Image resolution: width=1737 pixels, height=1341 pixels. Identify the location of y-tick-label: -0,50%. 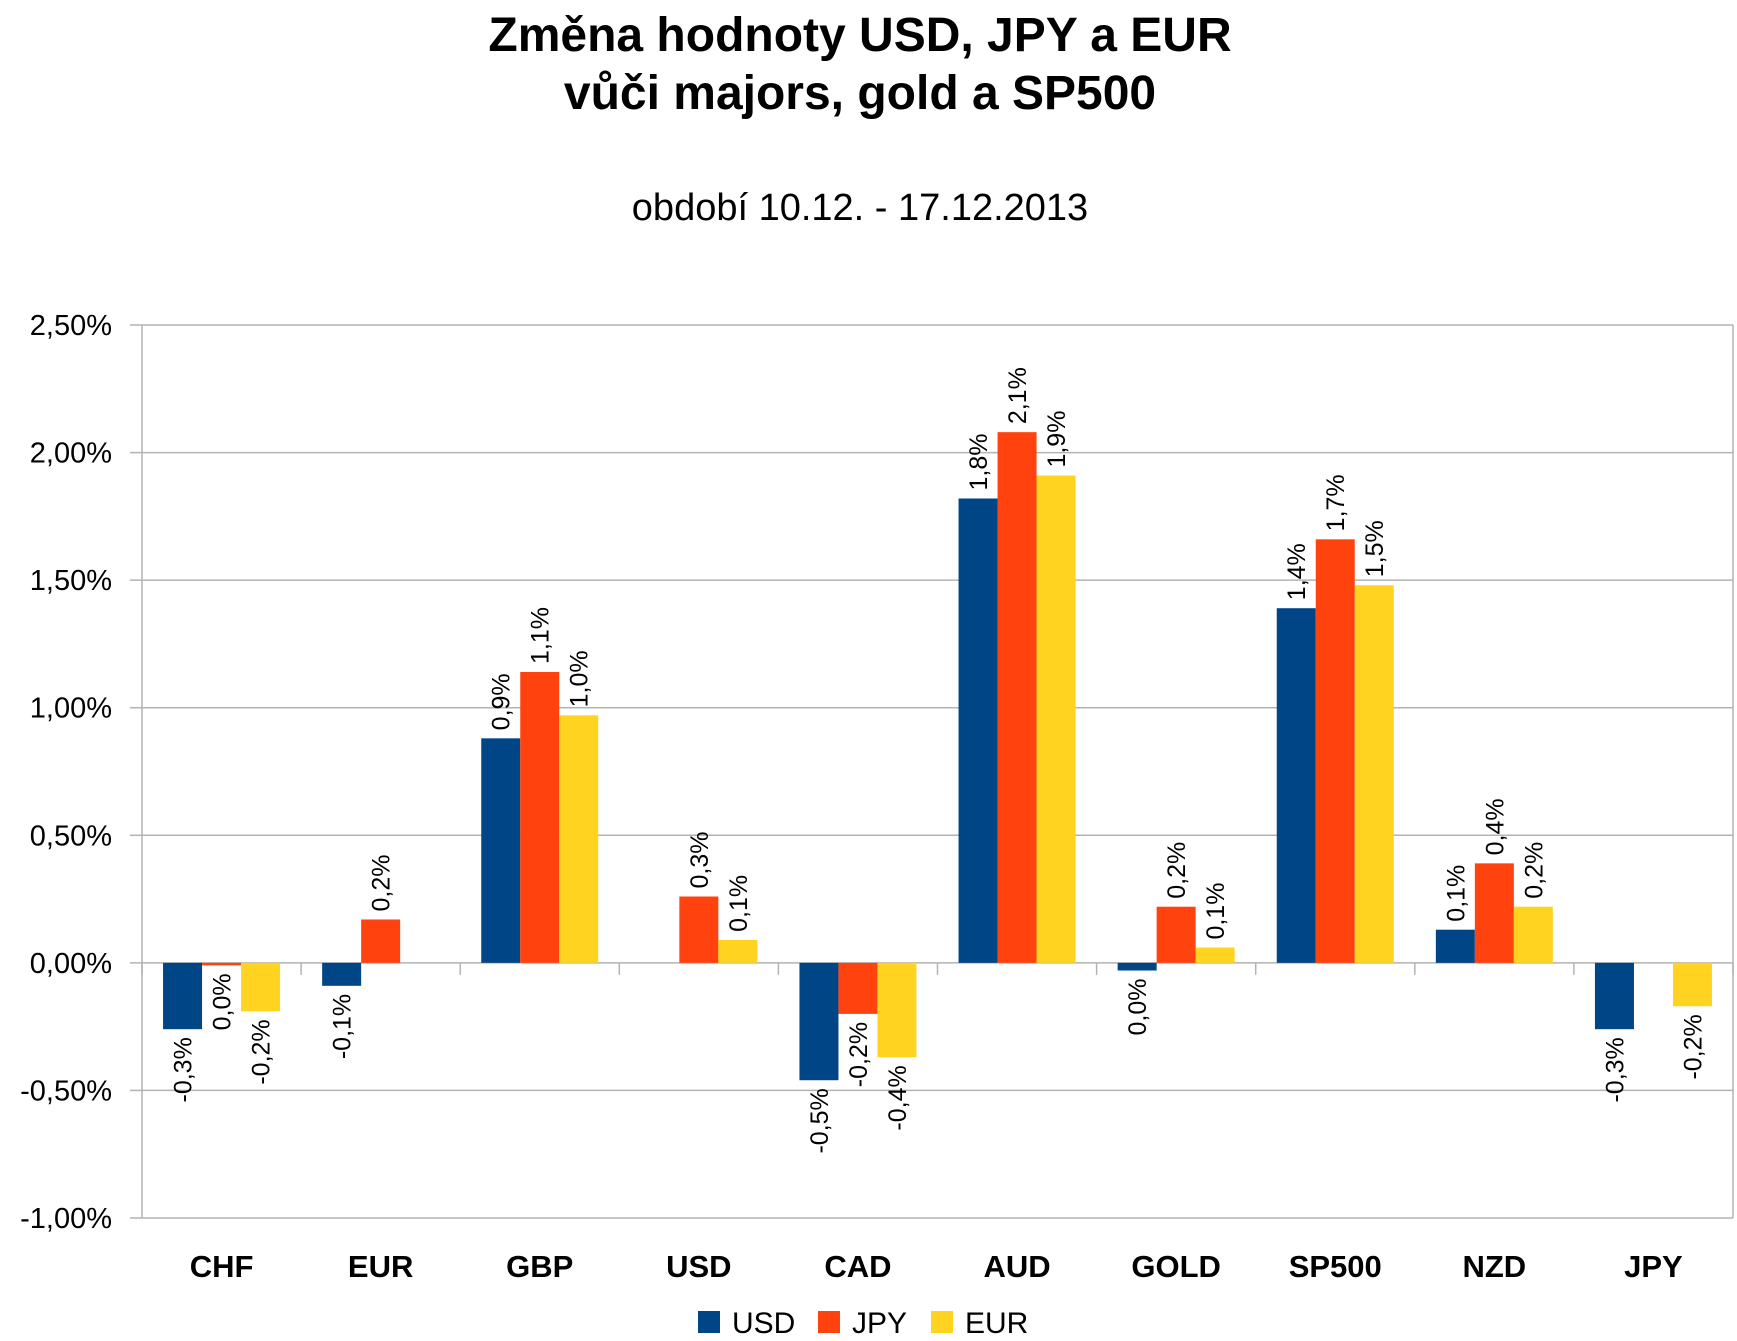
(66, 1091).